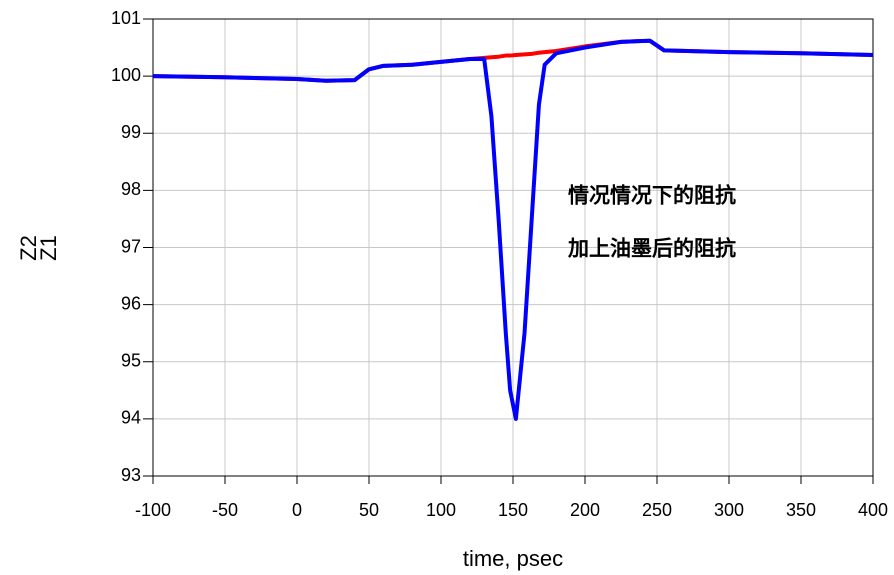 This screenshot has height=575, width=894. I want to click on y-tick-label: 93, so click(131, 475).